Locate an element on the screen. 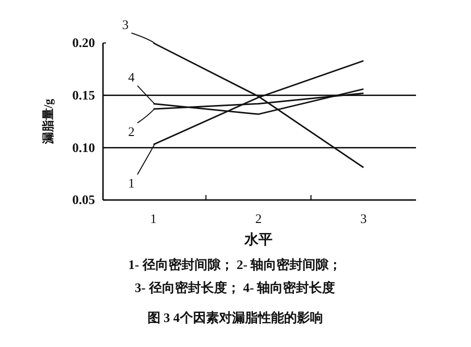 The height and width of the screenshot is (347, 471). text: 1- 径向密封间隙； 2- 轴向密封间隙； is located at coordinates (235, 264).